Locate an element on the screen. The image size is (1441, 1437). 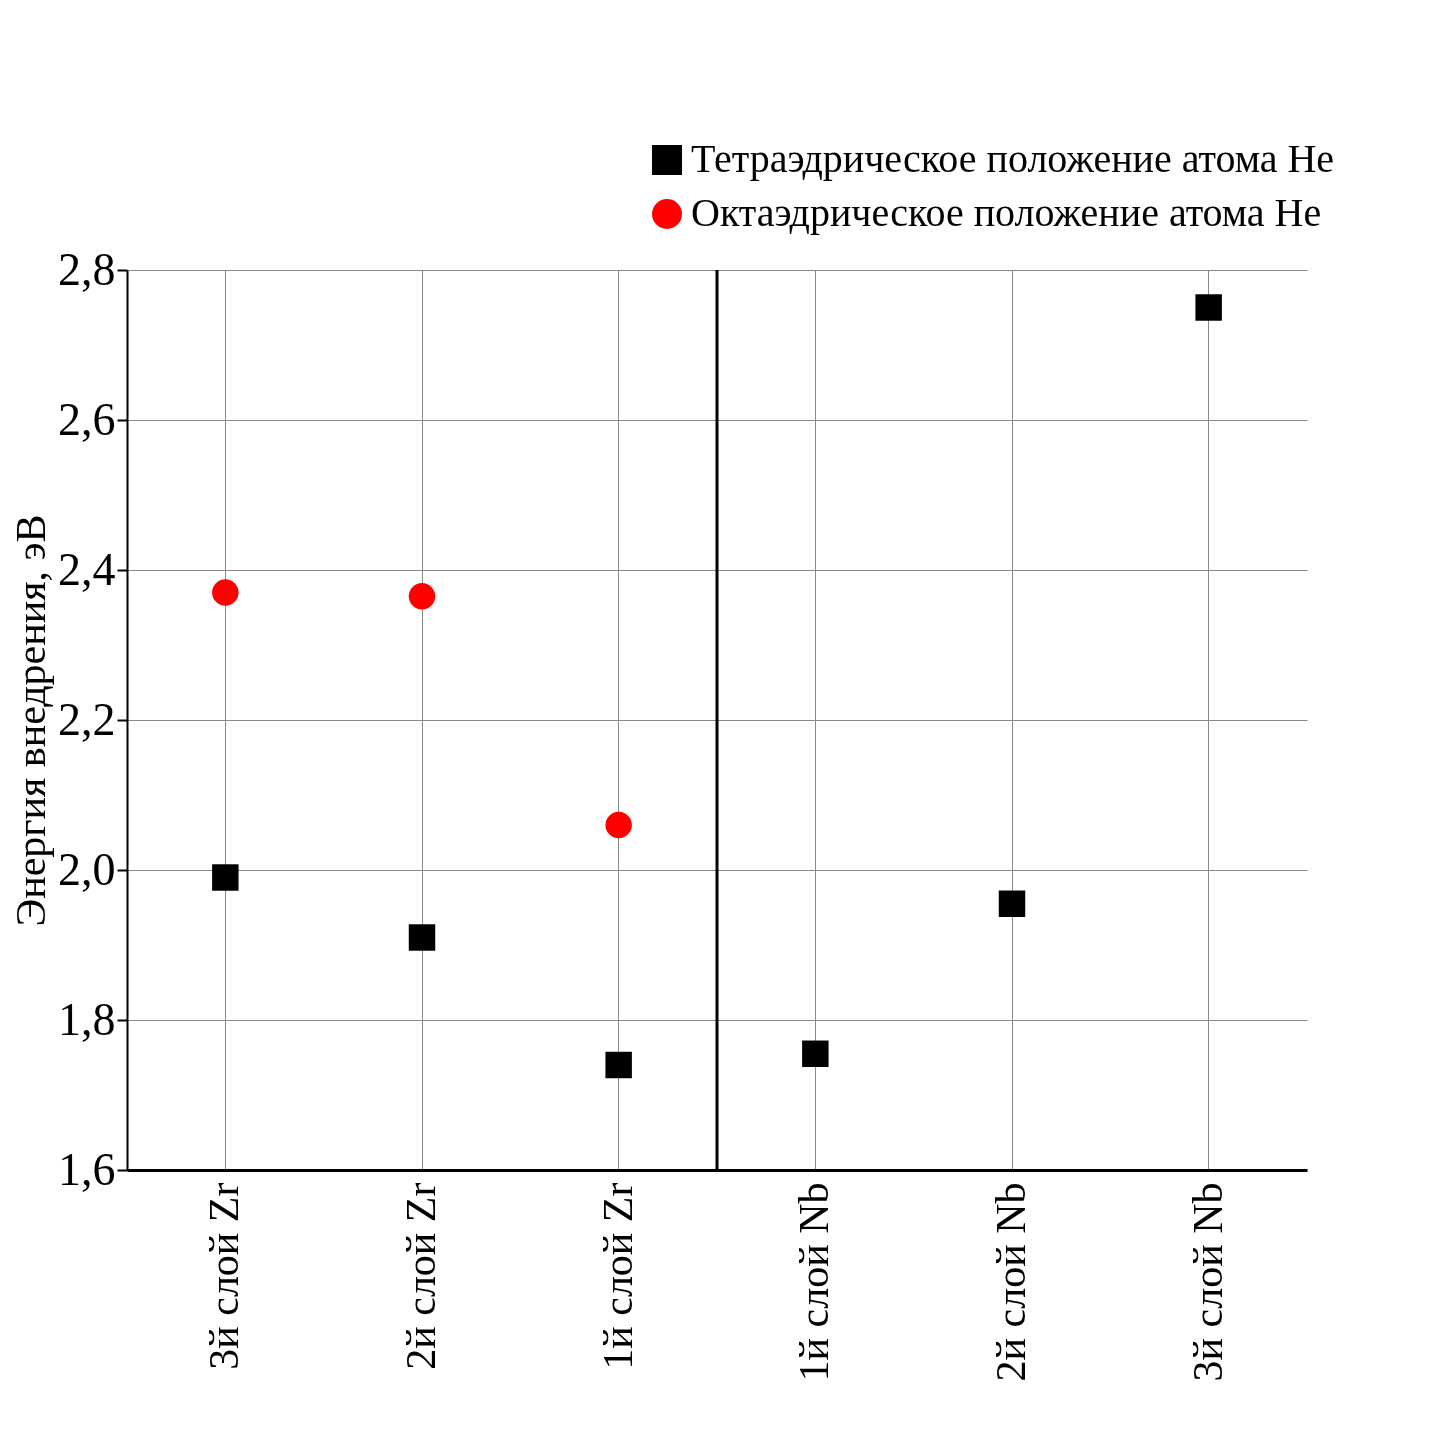
y-axis-title: Энергия внедрения, эВ is located at coordinates (31, 720).